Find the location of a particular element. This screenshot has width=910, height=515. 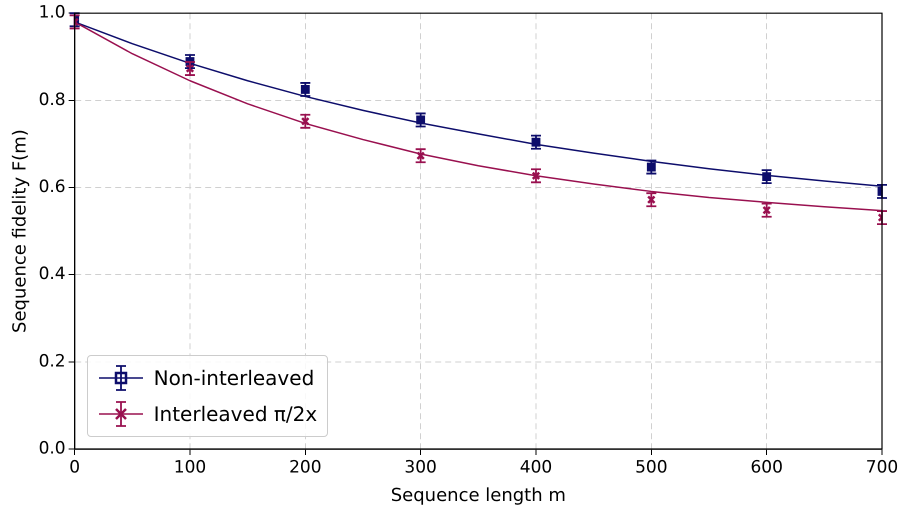

x-tick-label: 700 is located at coordinates (882, 468).